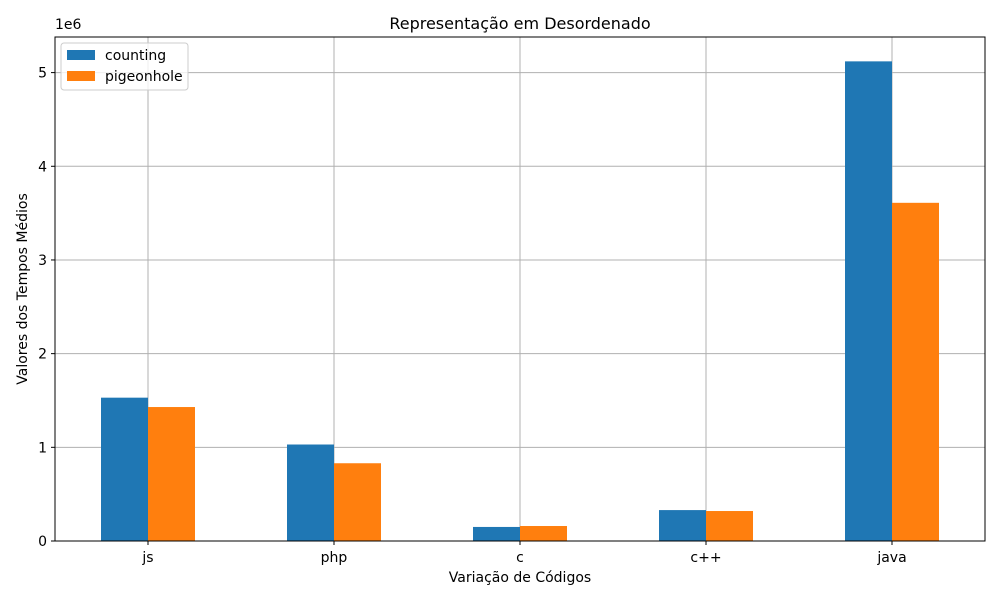 Image resolution: width=1000 pixels, height=604 pixels. Describe the element at coordinates (144, 77) in the screenshot. I see `legend-label-pigeonhole: pigeonhole` at that location.